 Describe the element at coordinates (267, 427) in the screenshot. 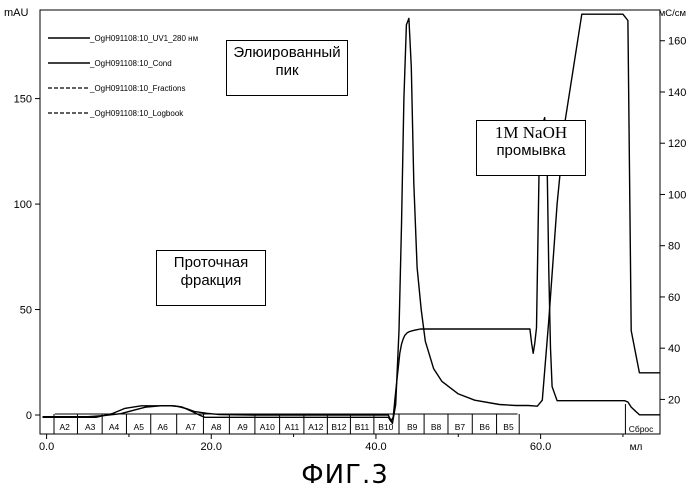

I see `fraction-label-a10: A10` at that location.